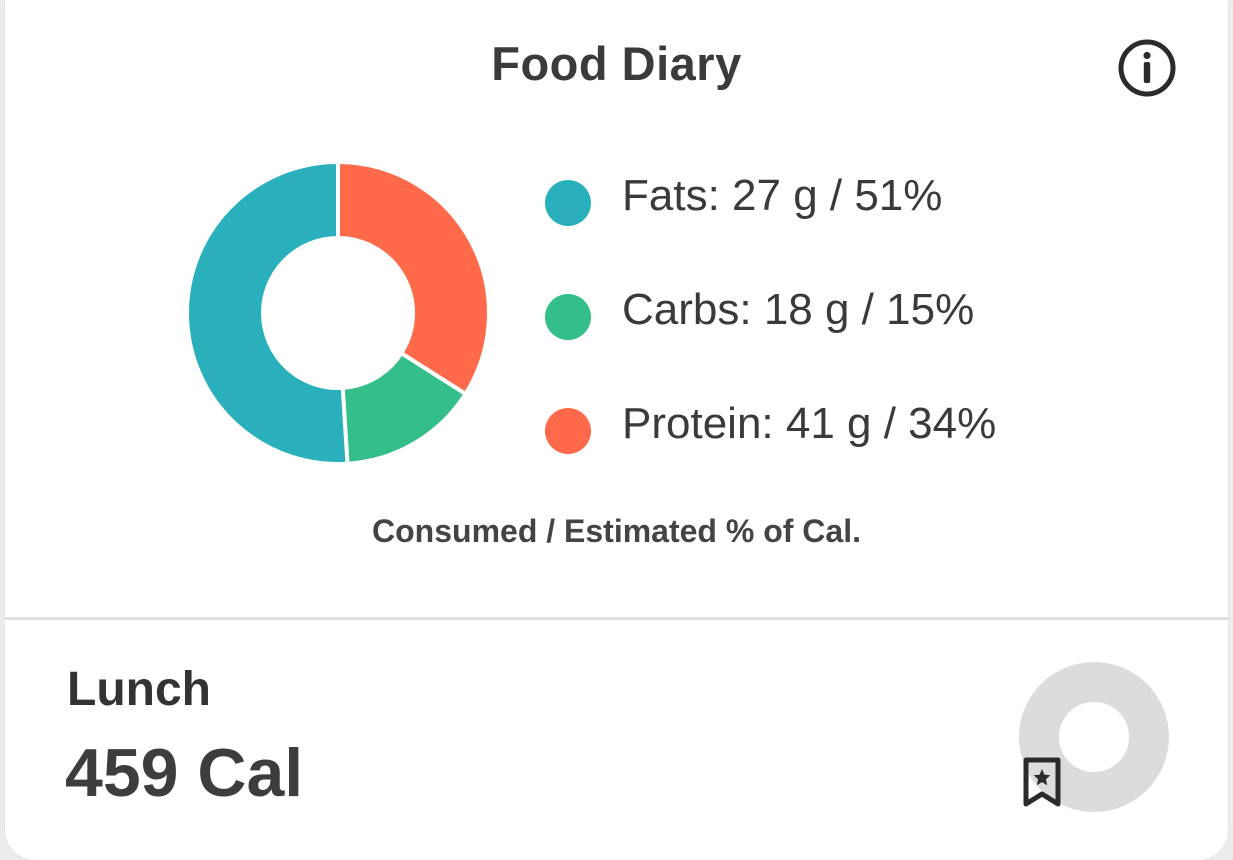 This screenshot has height=860, width=1233. Describe the element at coordinates (568, 203) in the screenshot. I see `fats-color-dot` at that location.